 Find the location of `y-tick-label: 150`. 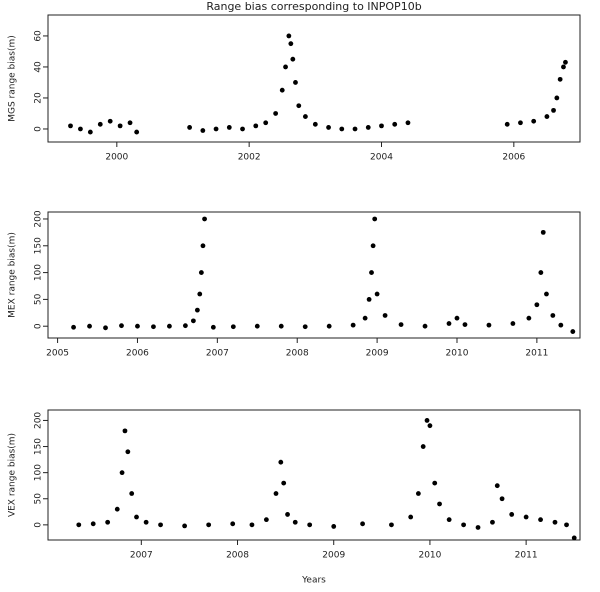

y-tick-label: 150 is located at coordinates (39, 245).